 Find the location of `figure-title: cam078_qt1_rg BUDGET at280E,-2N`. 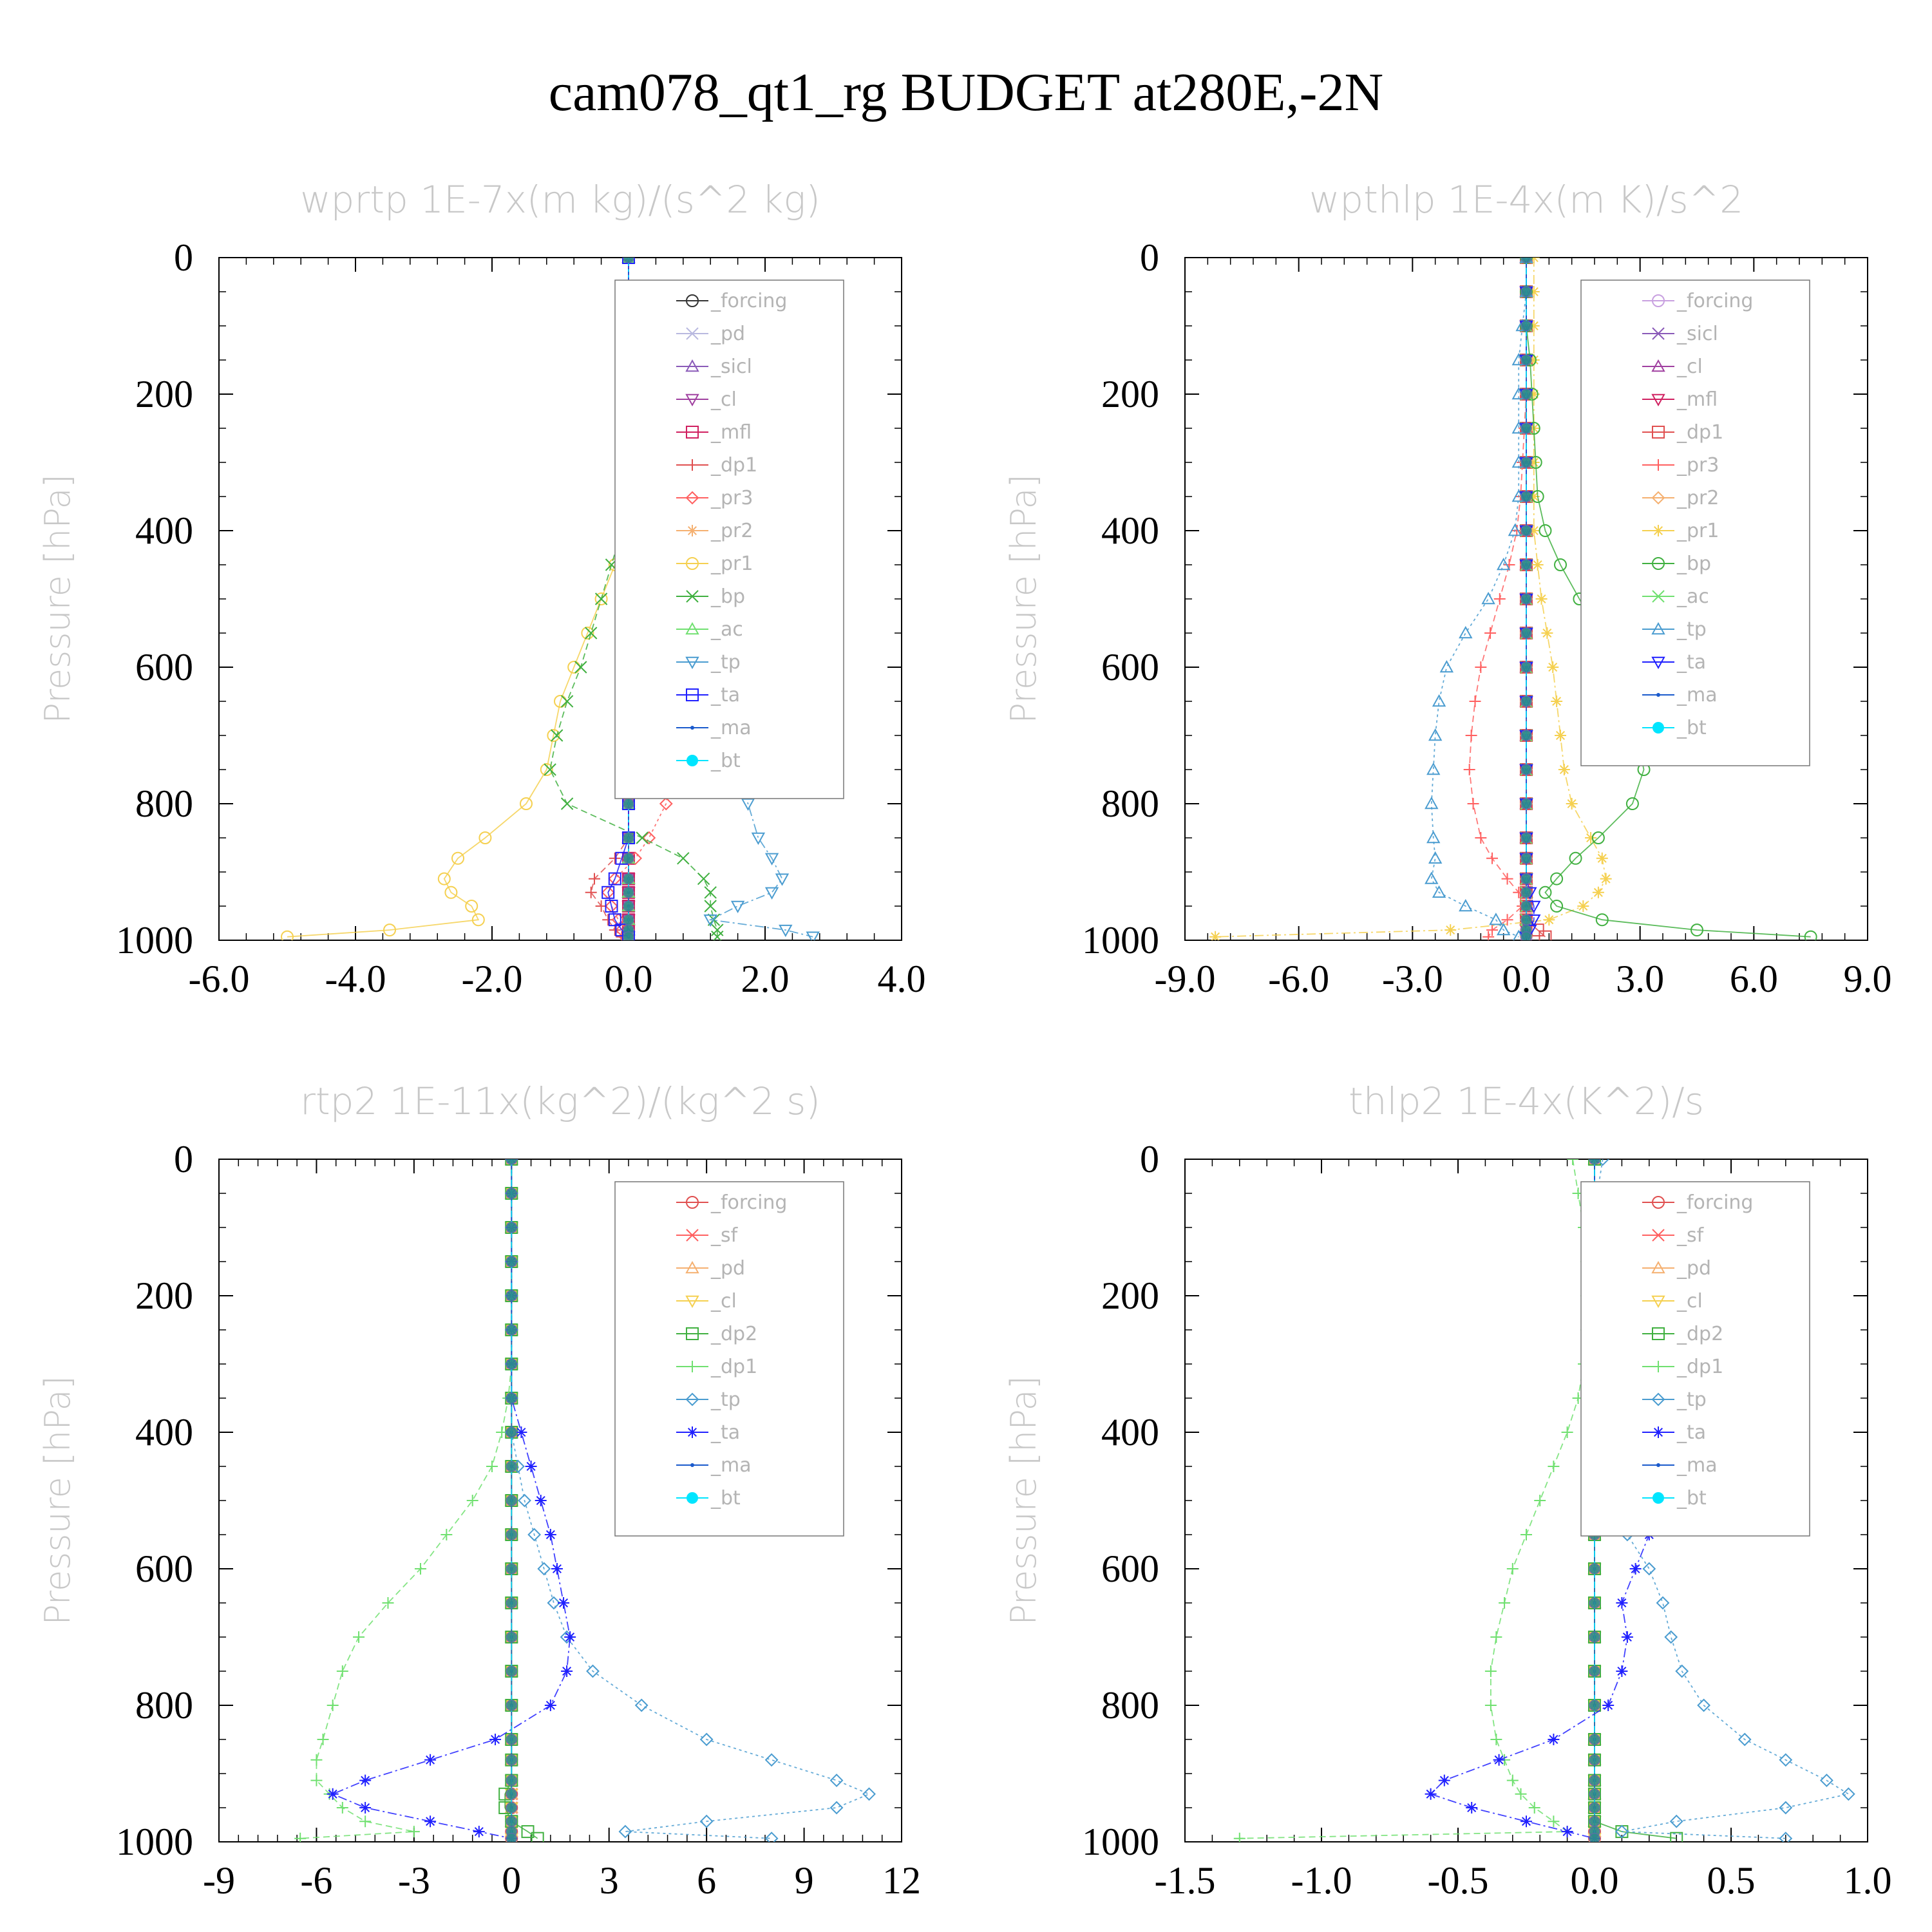

figure-title: cam078_qt1_rg BUDGET at280E,-2N is located at coordinates (966, 92).